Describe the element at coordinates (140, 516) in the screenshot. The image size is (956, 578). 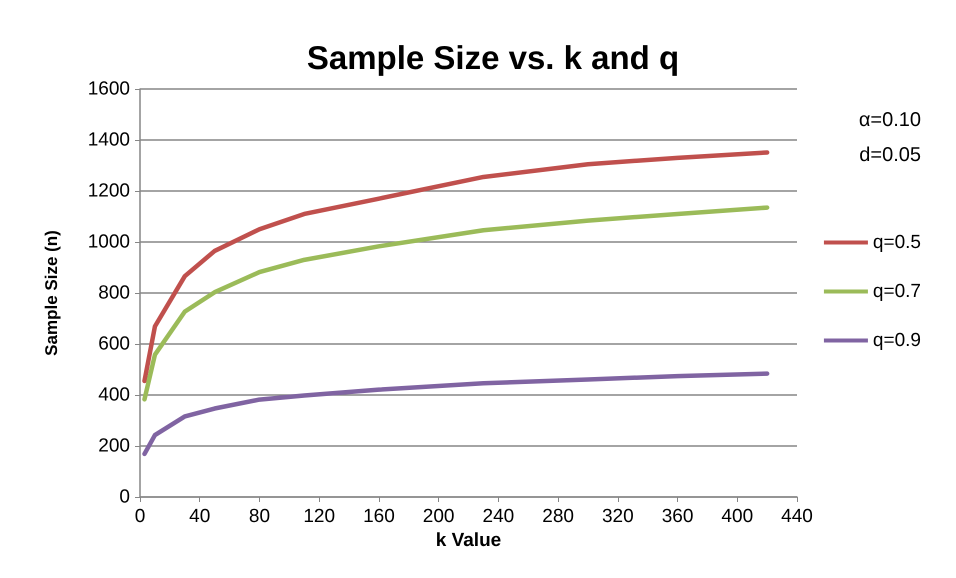
I see `x-tick-label: 0` at that location.